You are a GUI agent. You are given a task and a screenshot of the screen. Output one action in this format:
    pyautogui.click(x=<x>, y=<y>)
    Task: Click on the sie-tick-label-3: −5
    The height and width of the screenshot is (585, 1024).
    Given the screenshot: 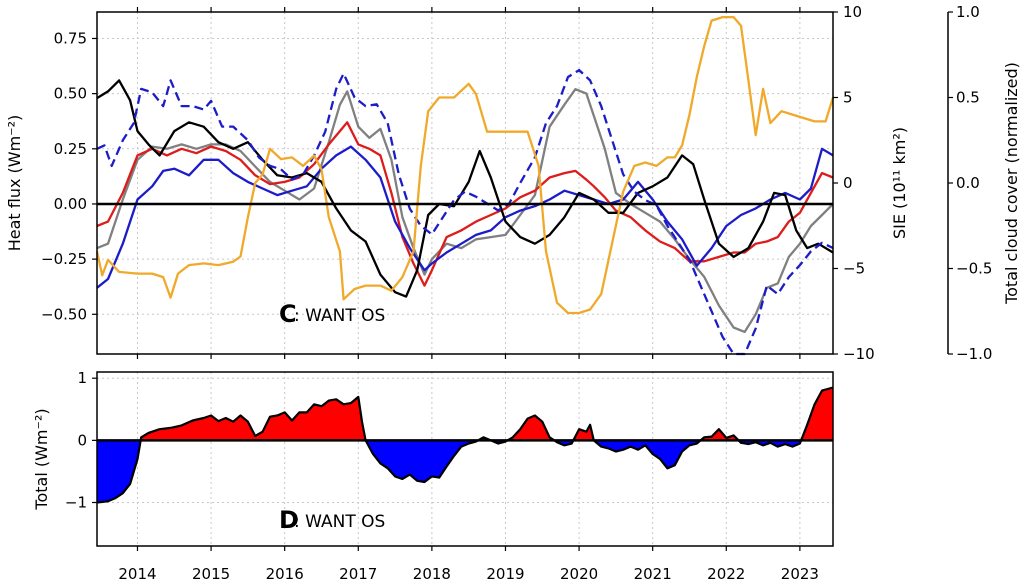 What is the action you would take?
    pyautogui.click(x=854, y=269)
    